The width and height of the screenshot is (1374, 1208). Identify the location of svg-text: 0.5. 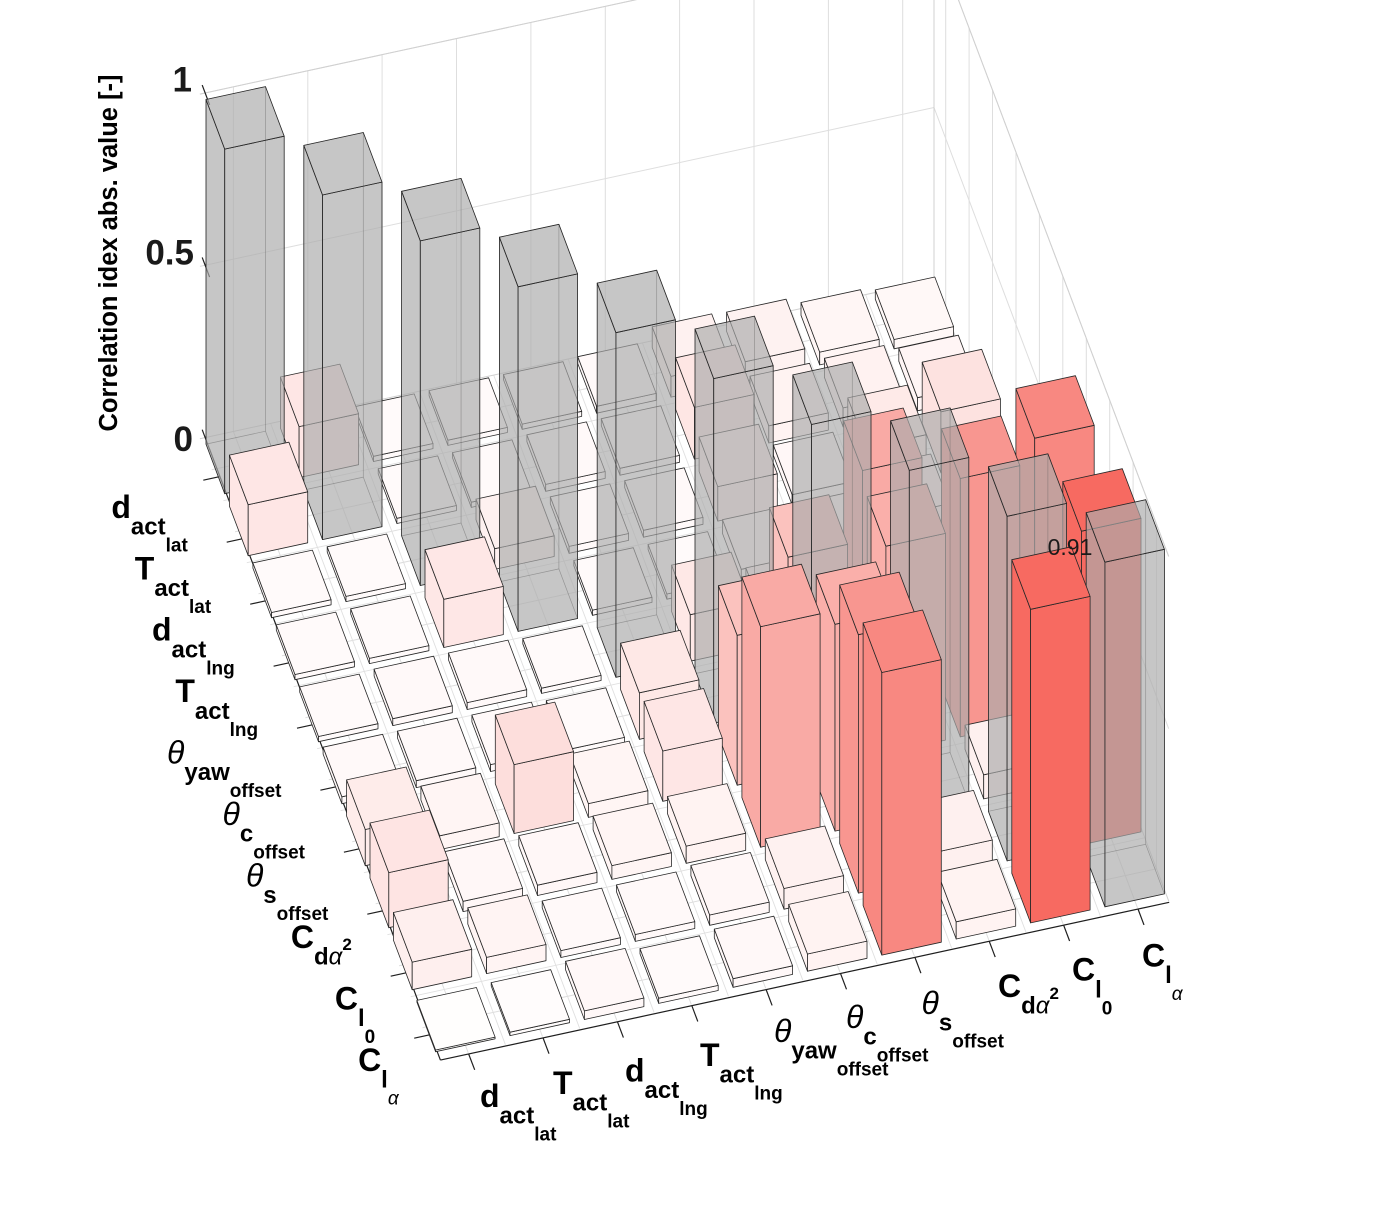
(169, 253).